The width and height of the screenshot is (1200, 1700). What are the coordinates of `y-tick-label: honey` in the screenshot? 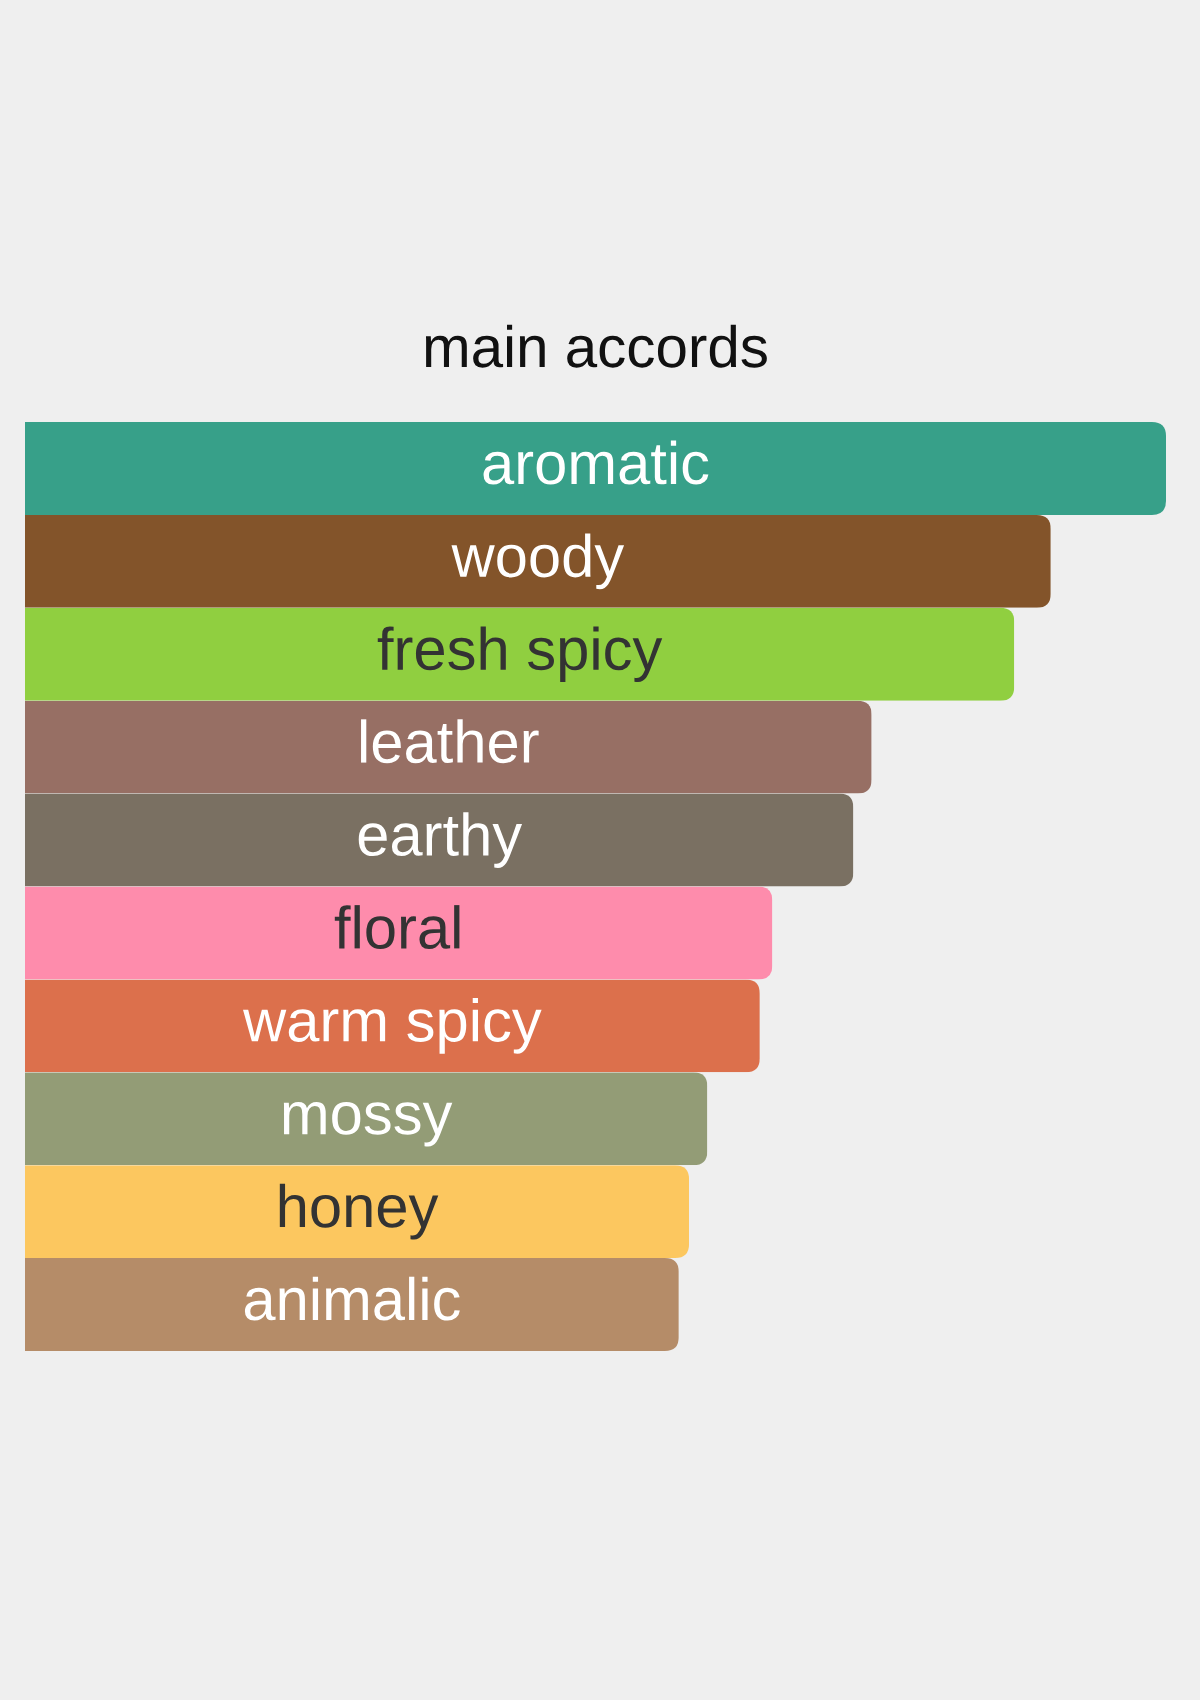 It's located at (359, 1211).